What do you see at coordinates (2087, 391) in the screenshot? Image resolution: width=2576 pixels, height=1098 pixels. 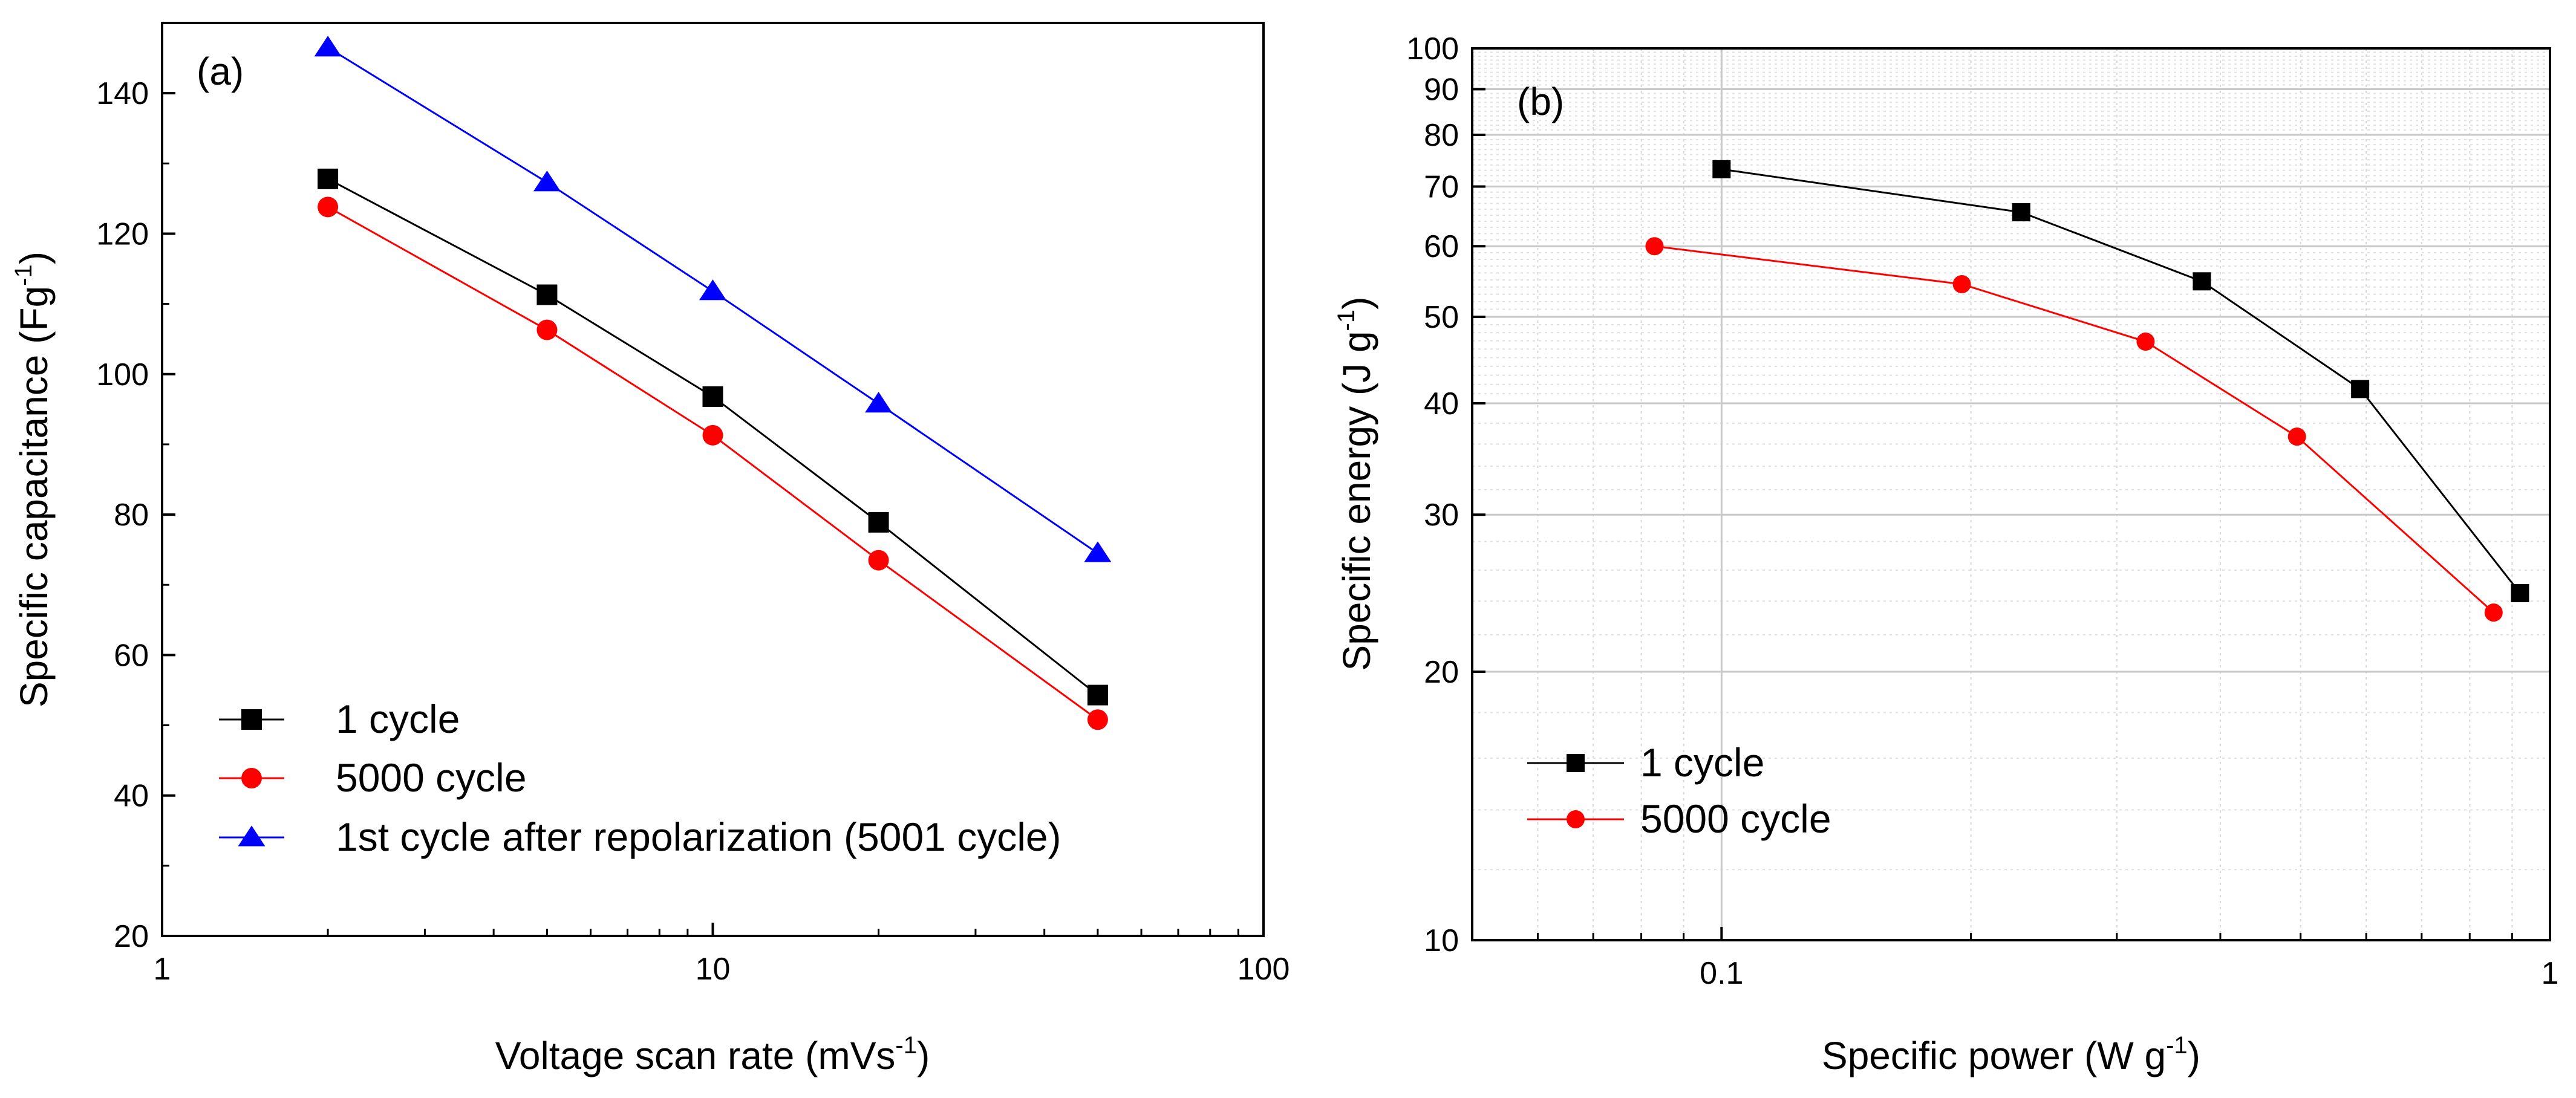 I see `panel-b-series-layer` at bounding box center [2087, 391].